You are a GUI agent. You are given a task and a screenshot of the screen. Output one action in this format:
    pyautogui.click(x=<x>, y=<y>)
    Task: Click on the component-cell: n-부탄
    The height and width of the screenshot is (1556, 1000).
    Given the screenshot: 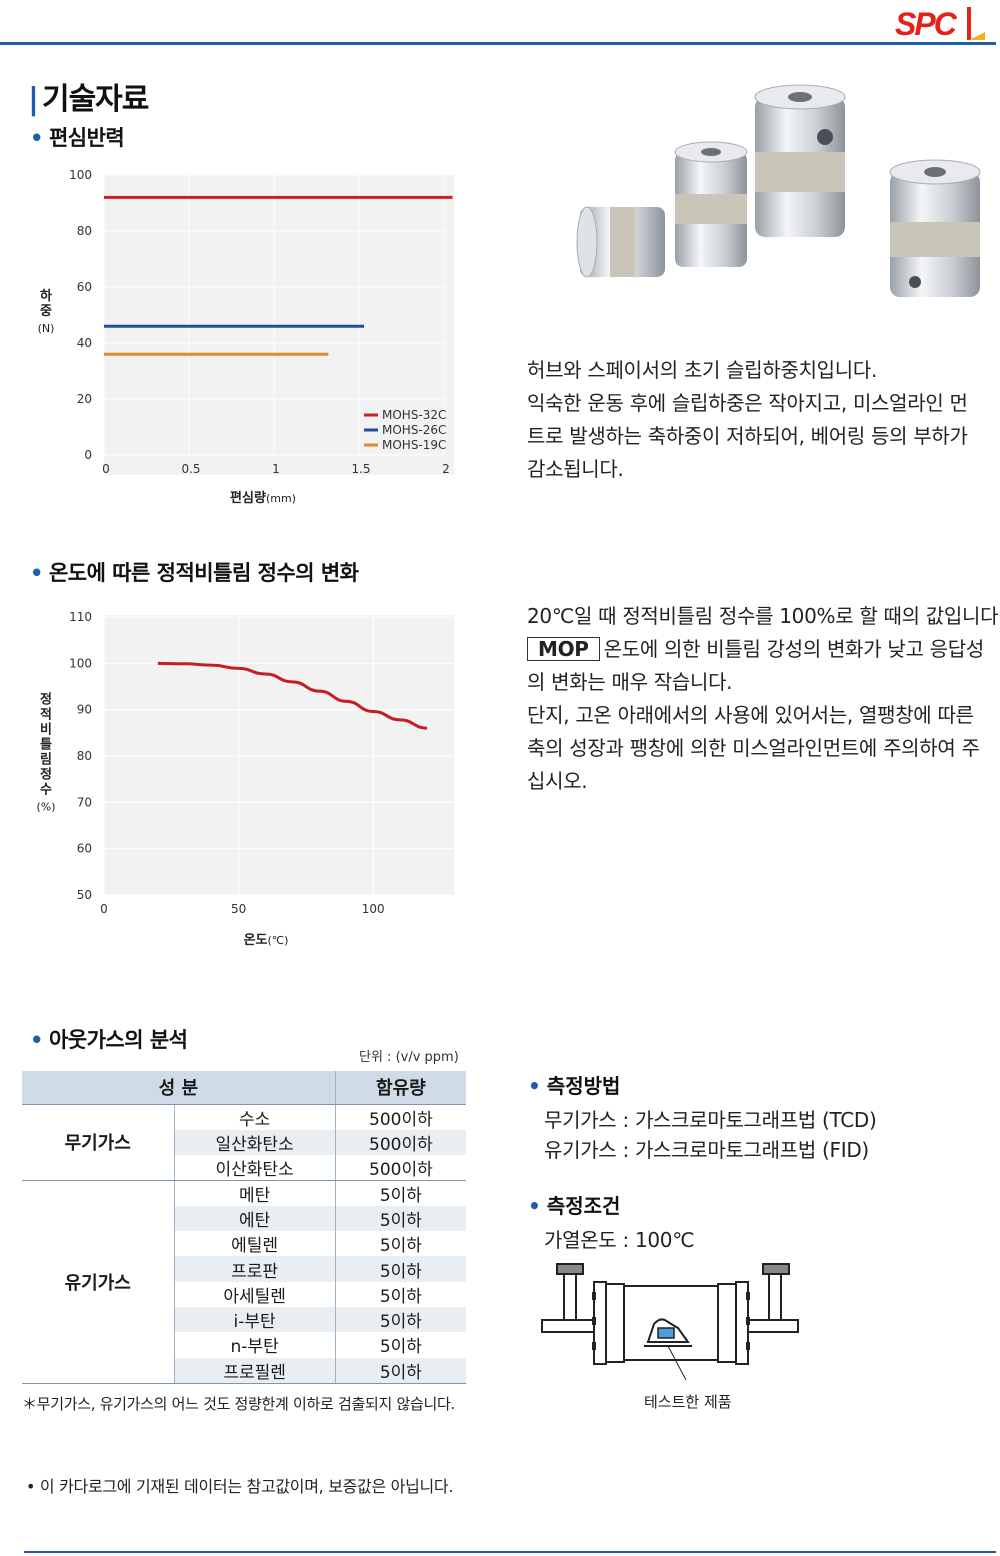 What is the action you would take?
    pyautogui.click(x=255, y=1345)
    